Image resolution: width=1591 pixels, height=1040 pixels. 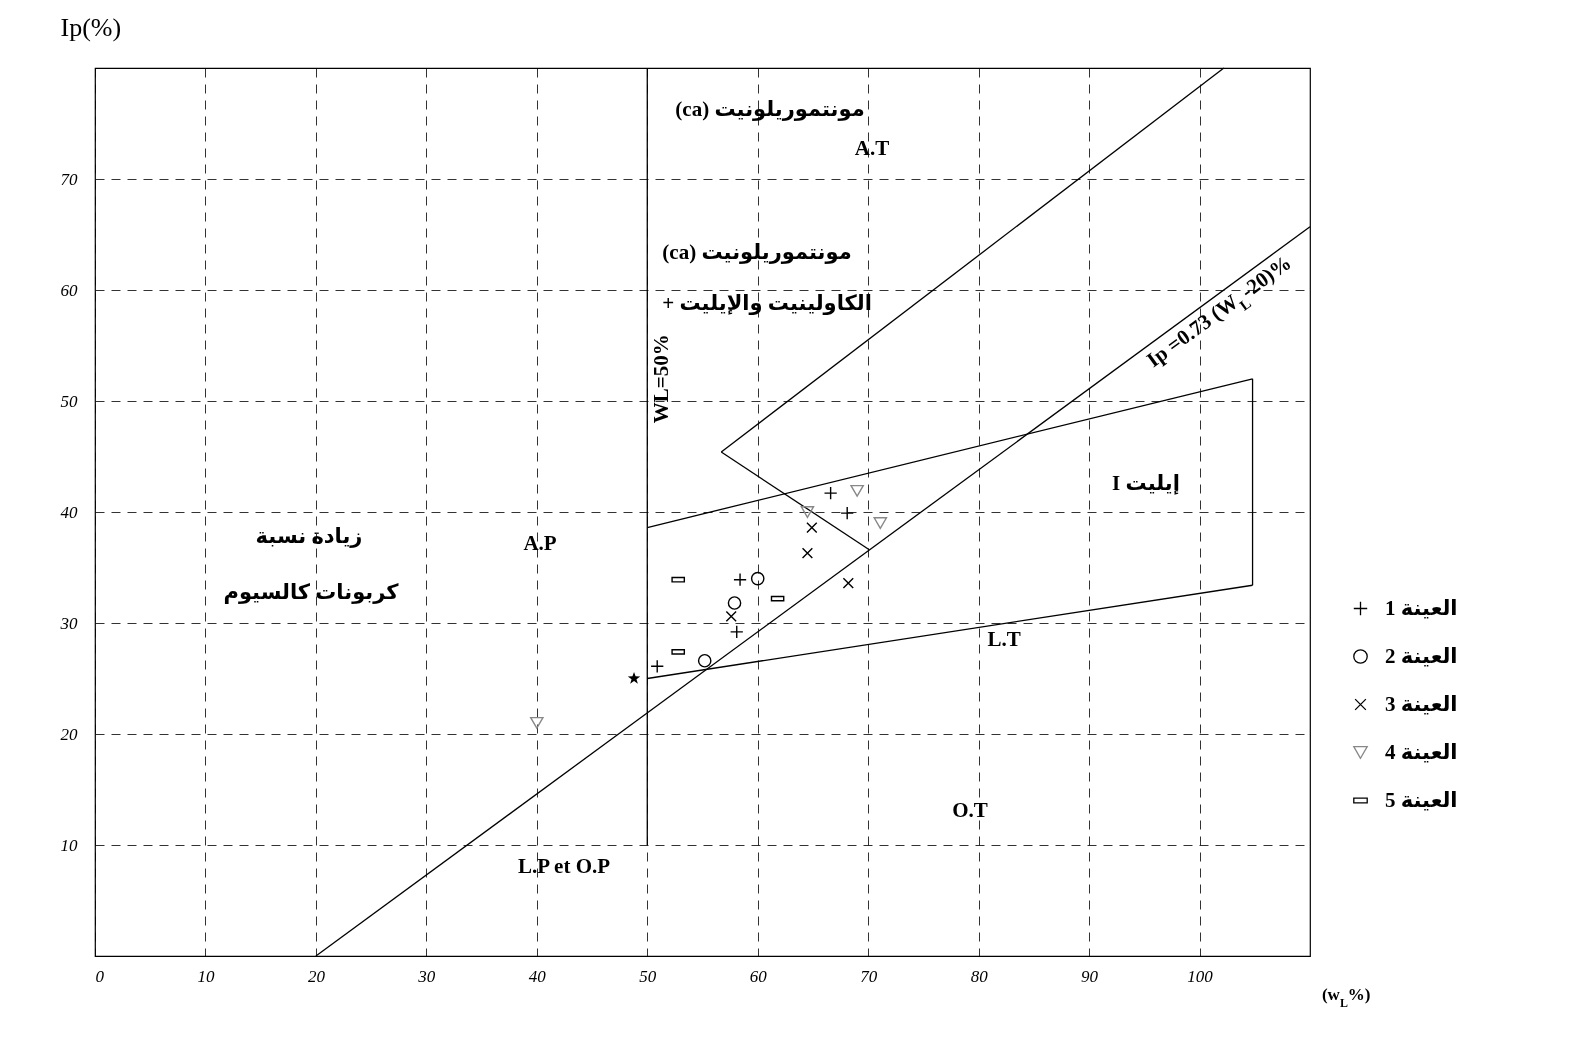 What do you see at coordinates (91, 27) in the screenshot?
I see `y-axis-title: Ip(%)` at bounding box center [91, 27].